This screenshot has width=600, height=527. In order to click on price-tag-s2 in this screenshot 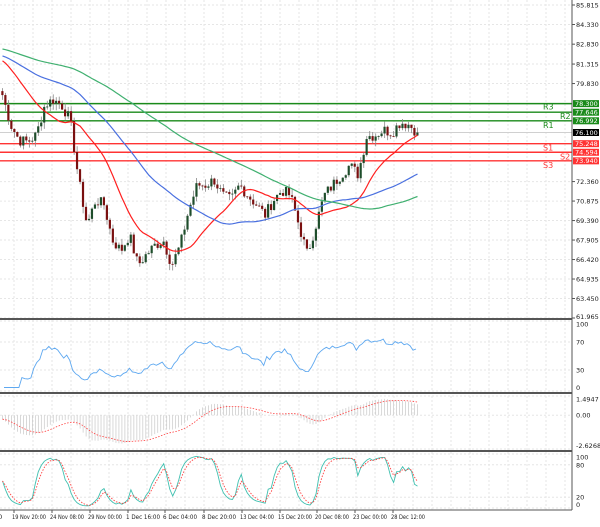, I will do `click(586, 152)`.